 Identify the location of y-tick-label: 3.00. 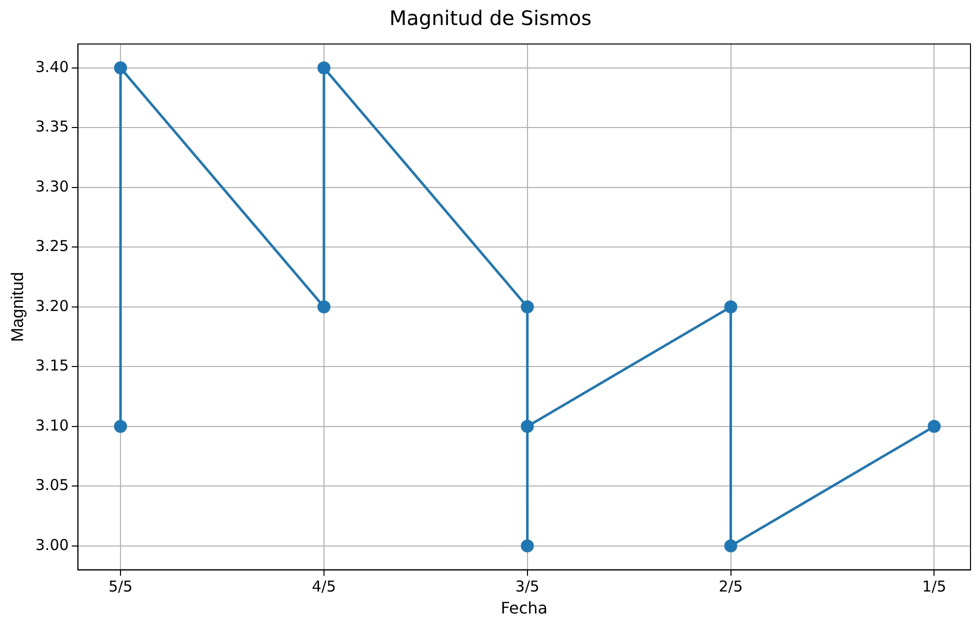
(52, 545).